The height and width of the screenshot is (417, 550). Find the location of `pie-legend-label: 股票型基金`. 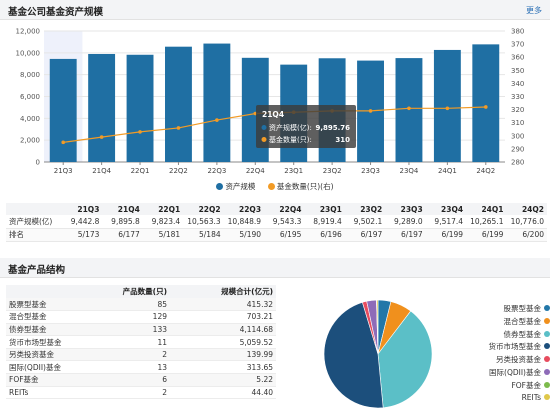

pie-legend-label: 股票型基金 is located at coordinates (522, 308).